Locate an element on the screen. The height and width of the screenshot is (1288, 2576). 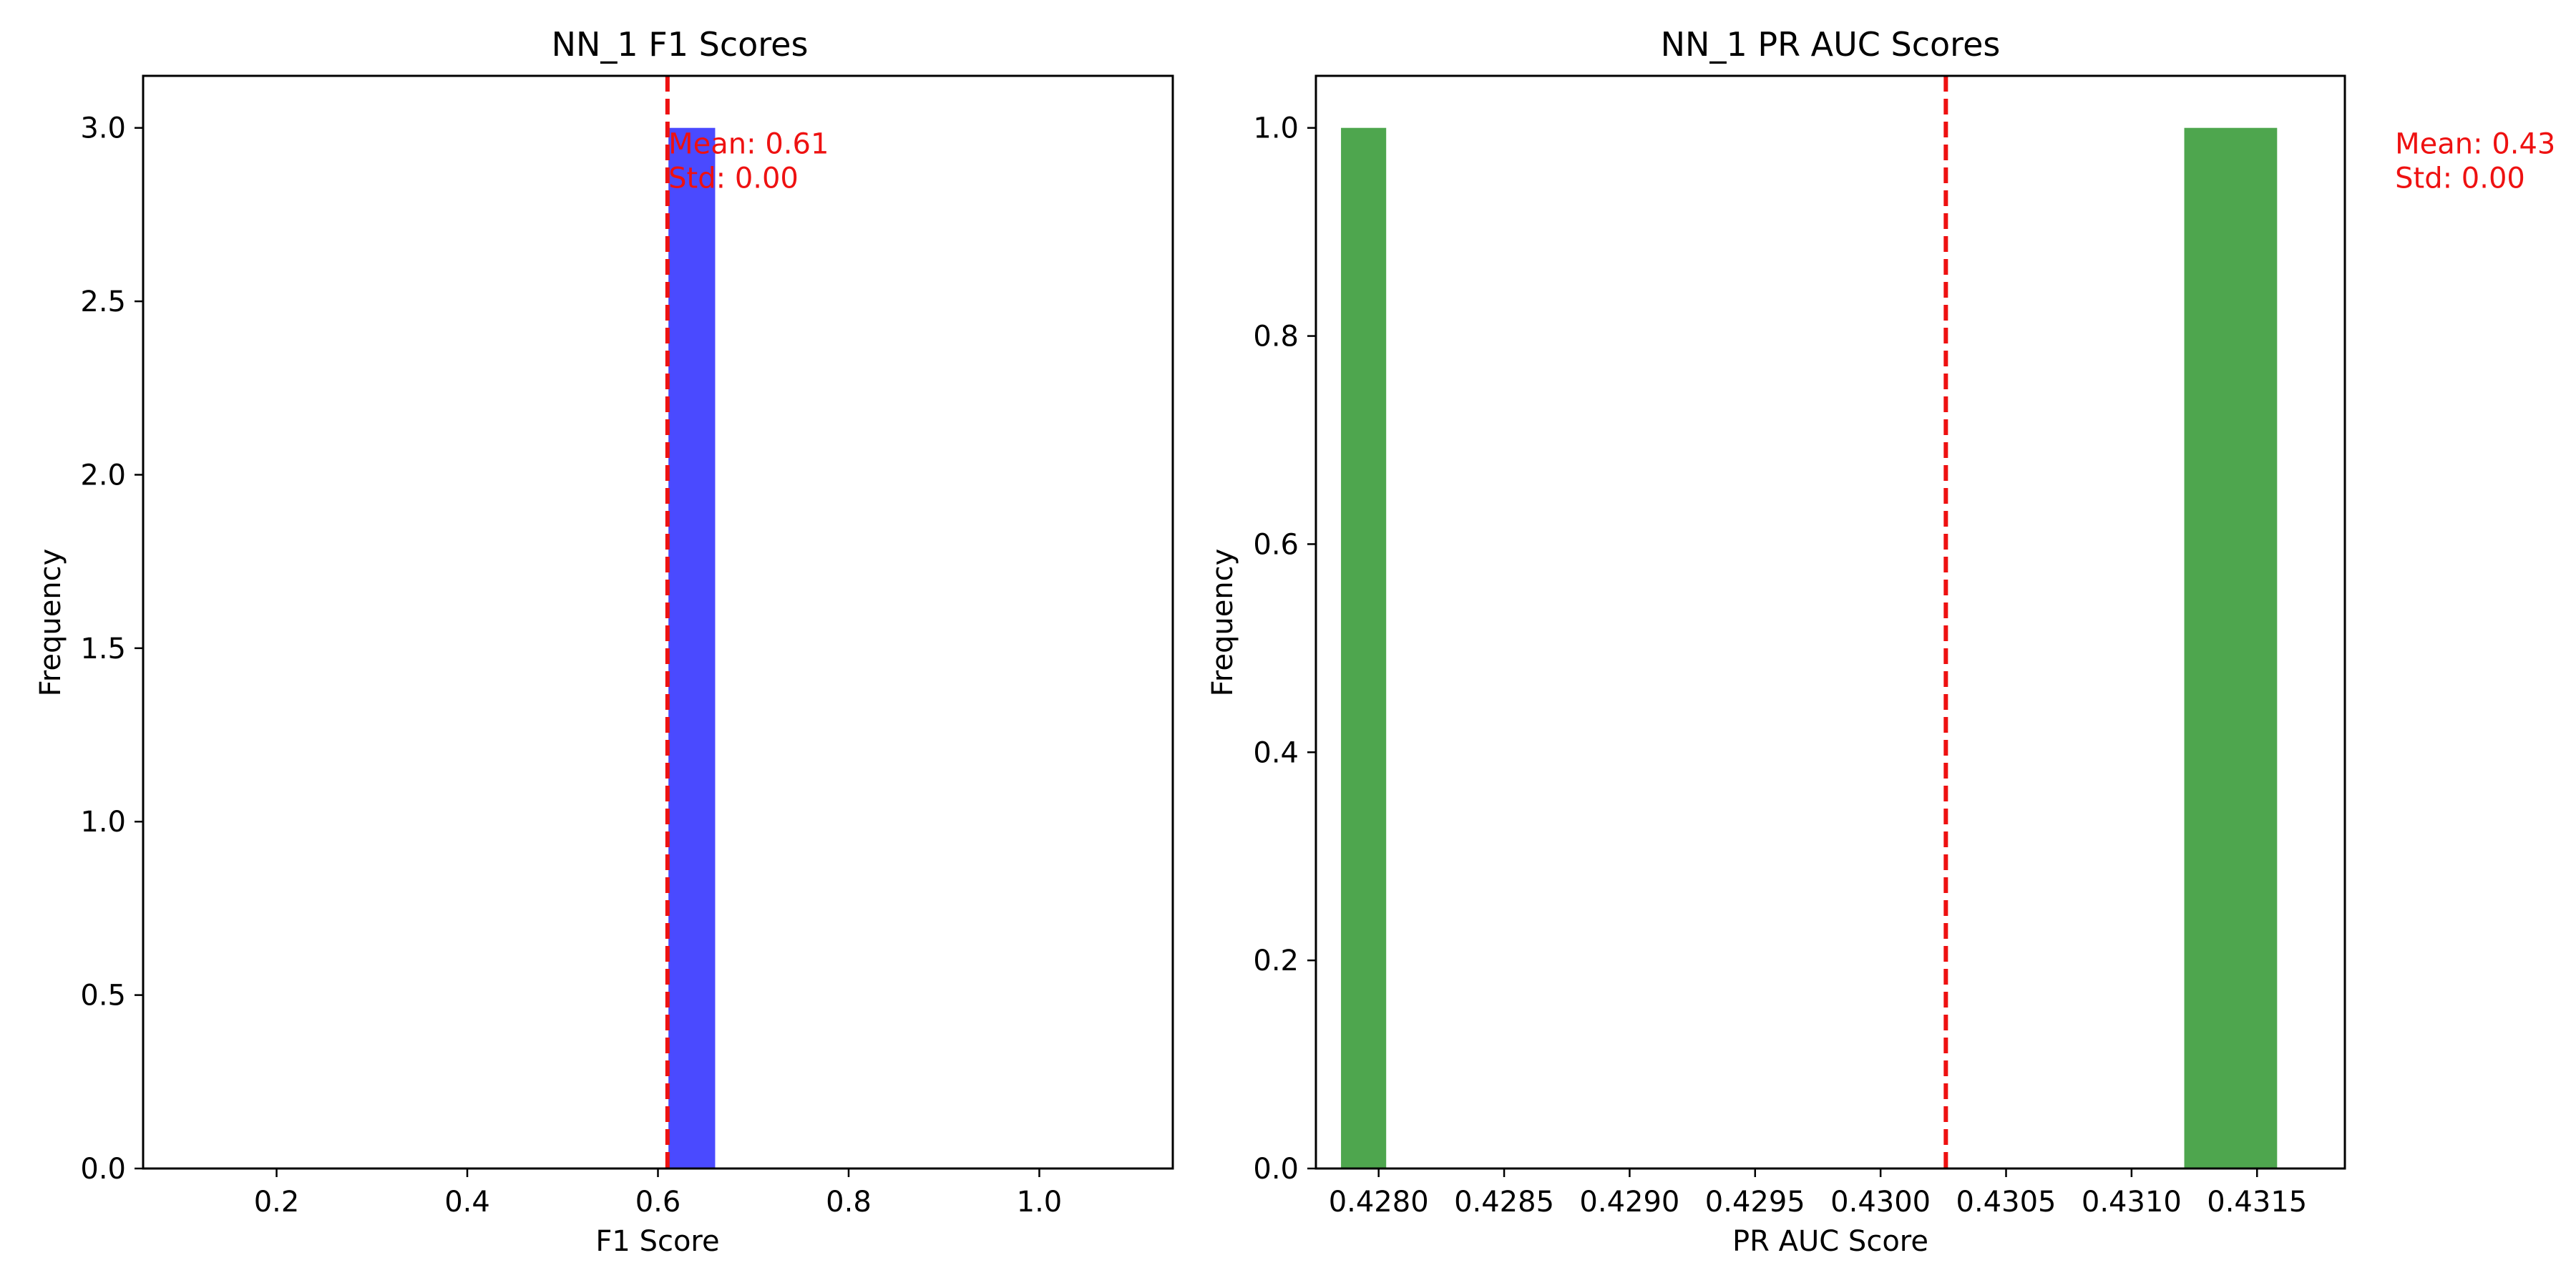
x-tick-label: 0.4285 is located at coordinates (1504, 1202).